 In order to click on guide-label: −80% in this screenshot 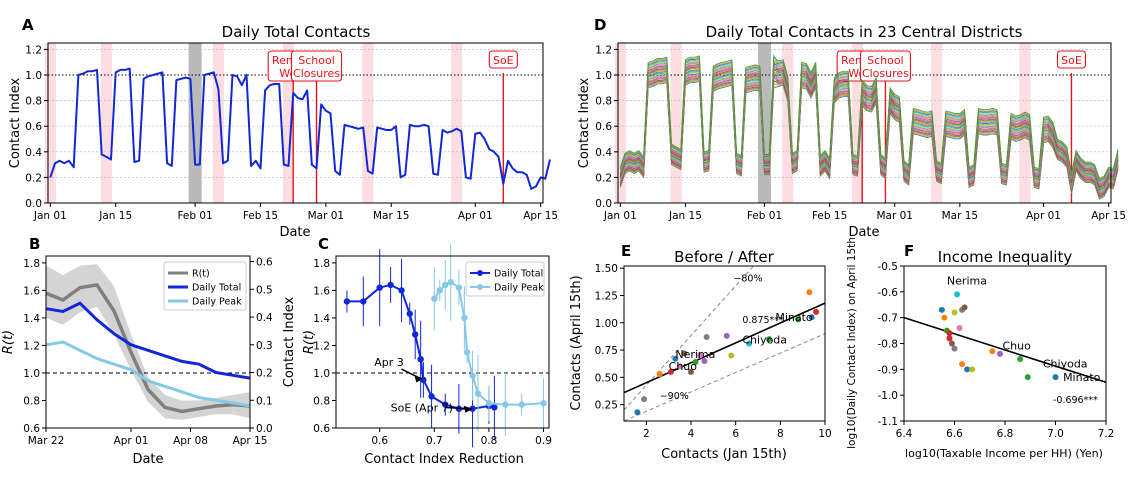, I will do `click(747, 278)`.